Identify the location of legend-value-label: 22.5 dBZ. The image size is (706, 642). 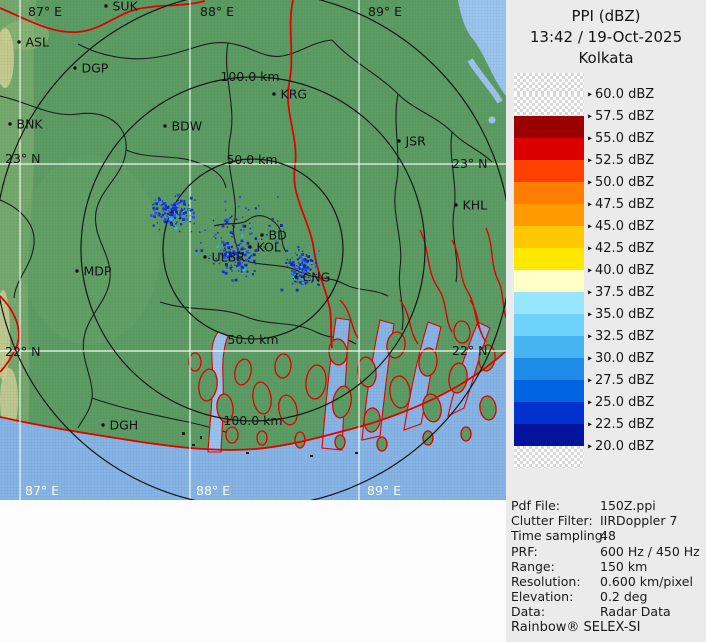
(625, 424).